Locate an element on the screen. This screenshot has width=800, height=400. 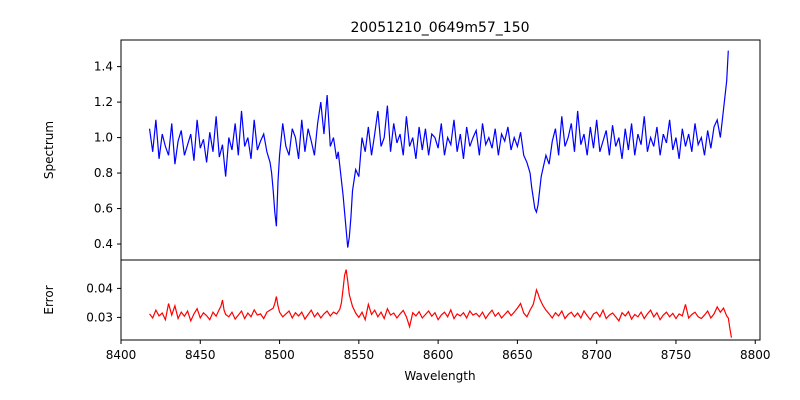
x-tick-label: 8500 is located at coordinates (279, 355).